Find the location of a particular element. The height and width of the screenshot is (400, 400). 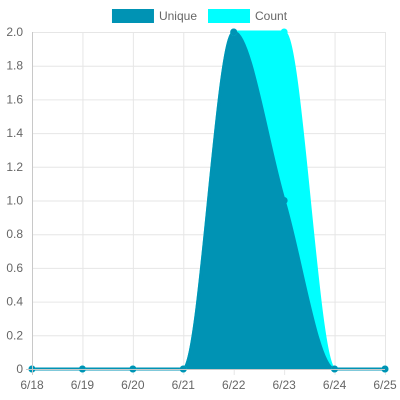

legend: Unique Count is located at coordinates (199, 16).